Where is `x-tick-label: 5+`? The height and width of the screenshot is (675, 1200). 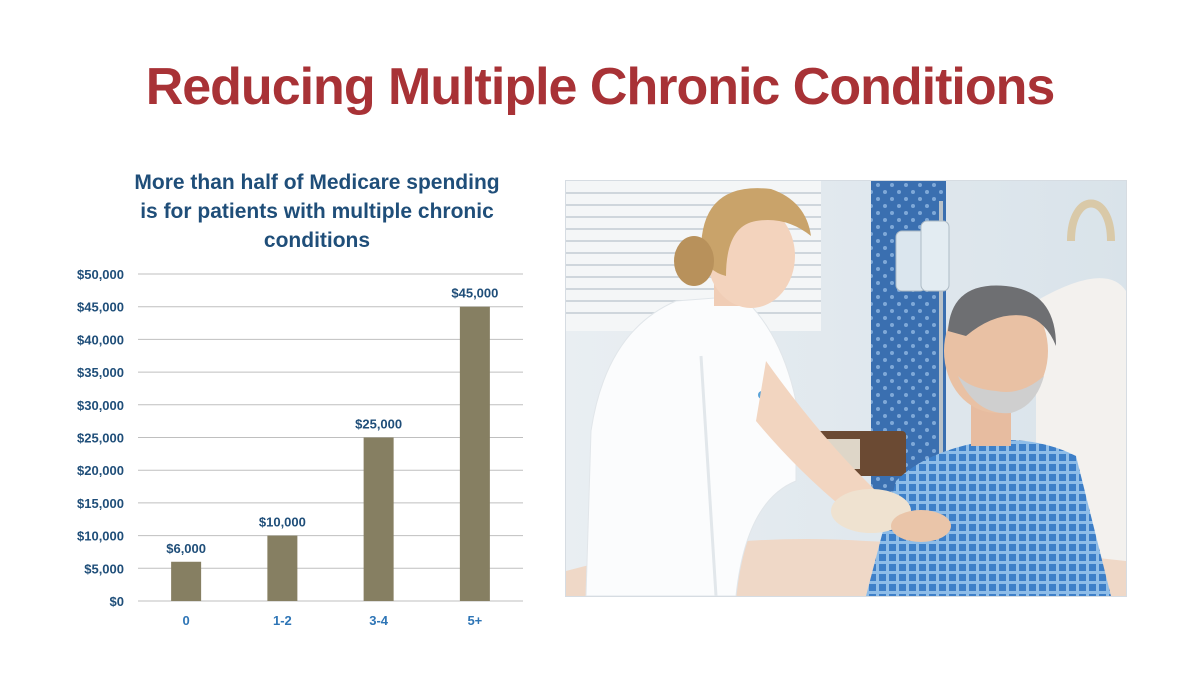 x-tick-label: 5+ is located at coordinates (474, 620).